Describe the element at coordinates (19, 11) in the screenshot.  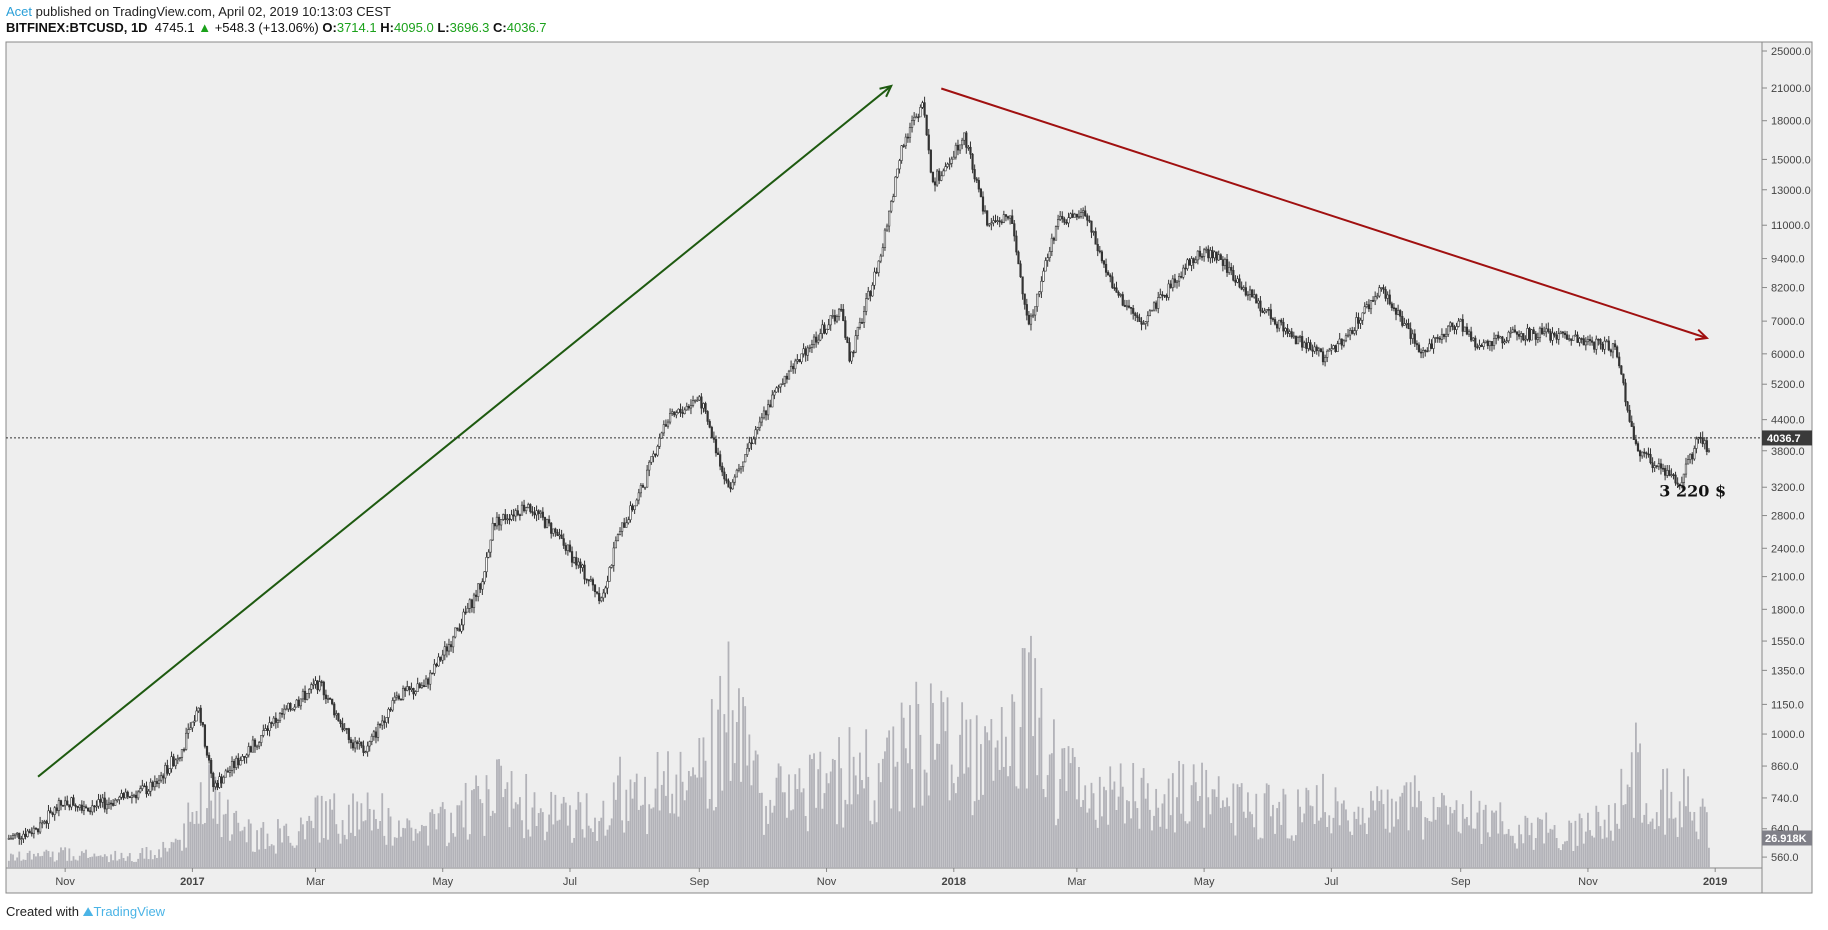
I see `author-link: Acet` at that location.